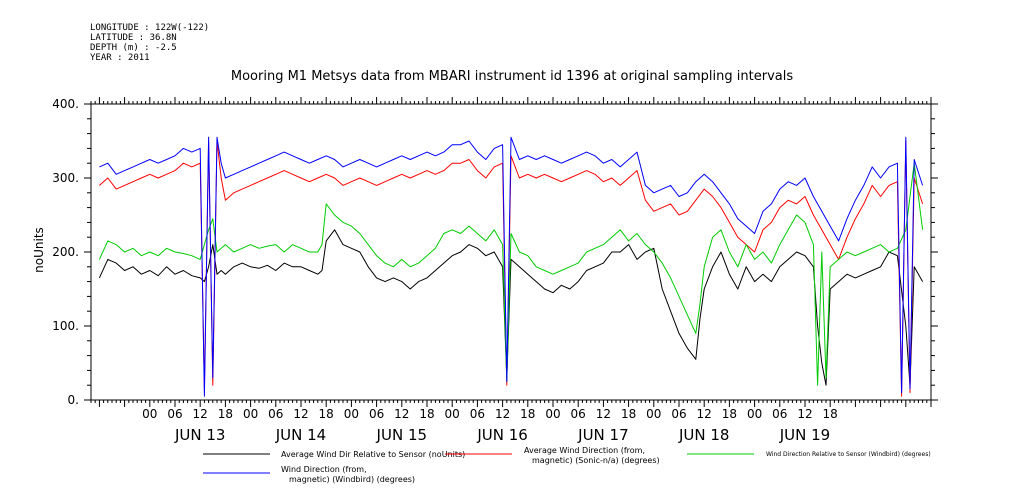  I want to click on day-label: JUN 14, so click(300, 435).